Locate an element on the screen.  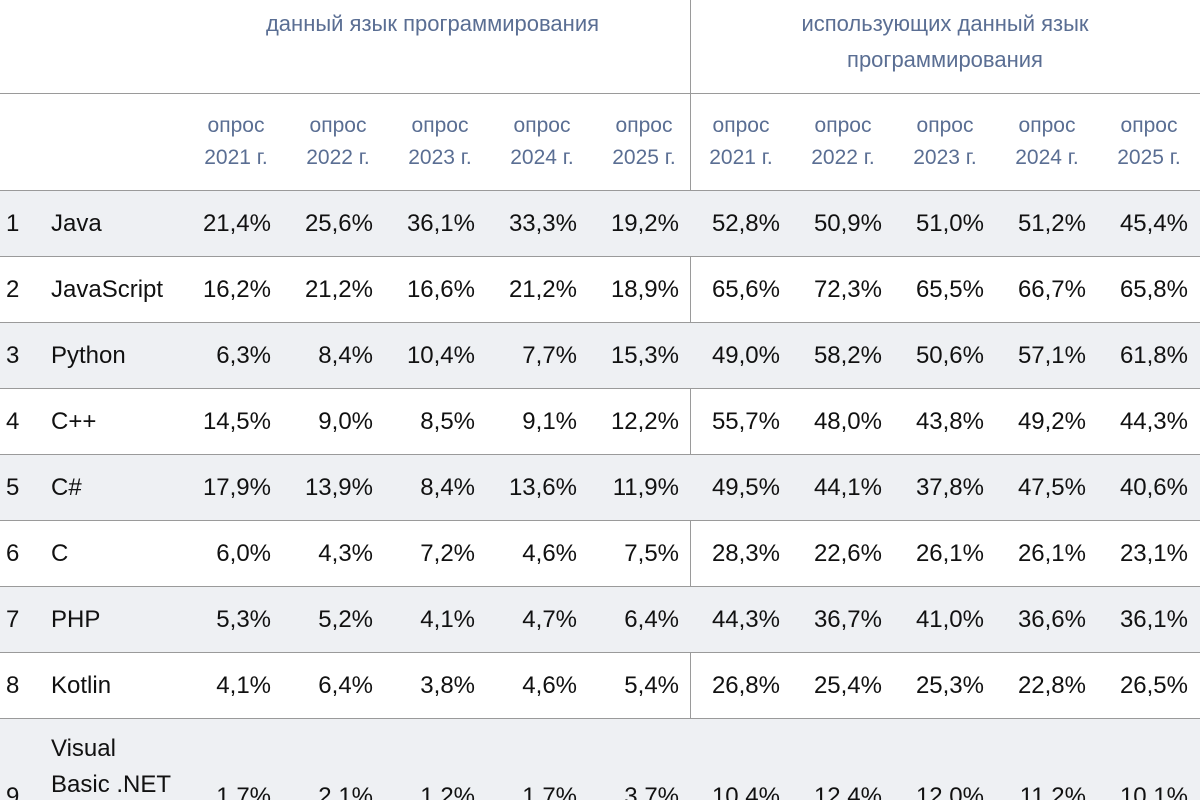
value-cell: 47,5% is located at coordinates (1051, 487).